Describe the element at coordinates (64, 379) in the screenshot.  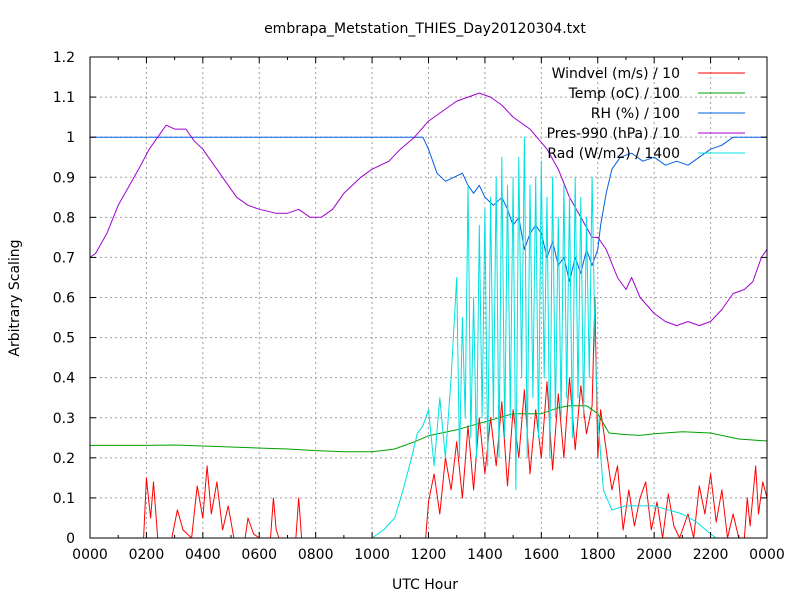
I see `y-tick-label: 0.4` at that location.